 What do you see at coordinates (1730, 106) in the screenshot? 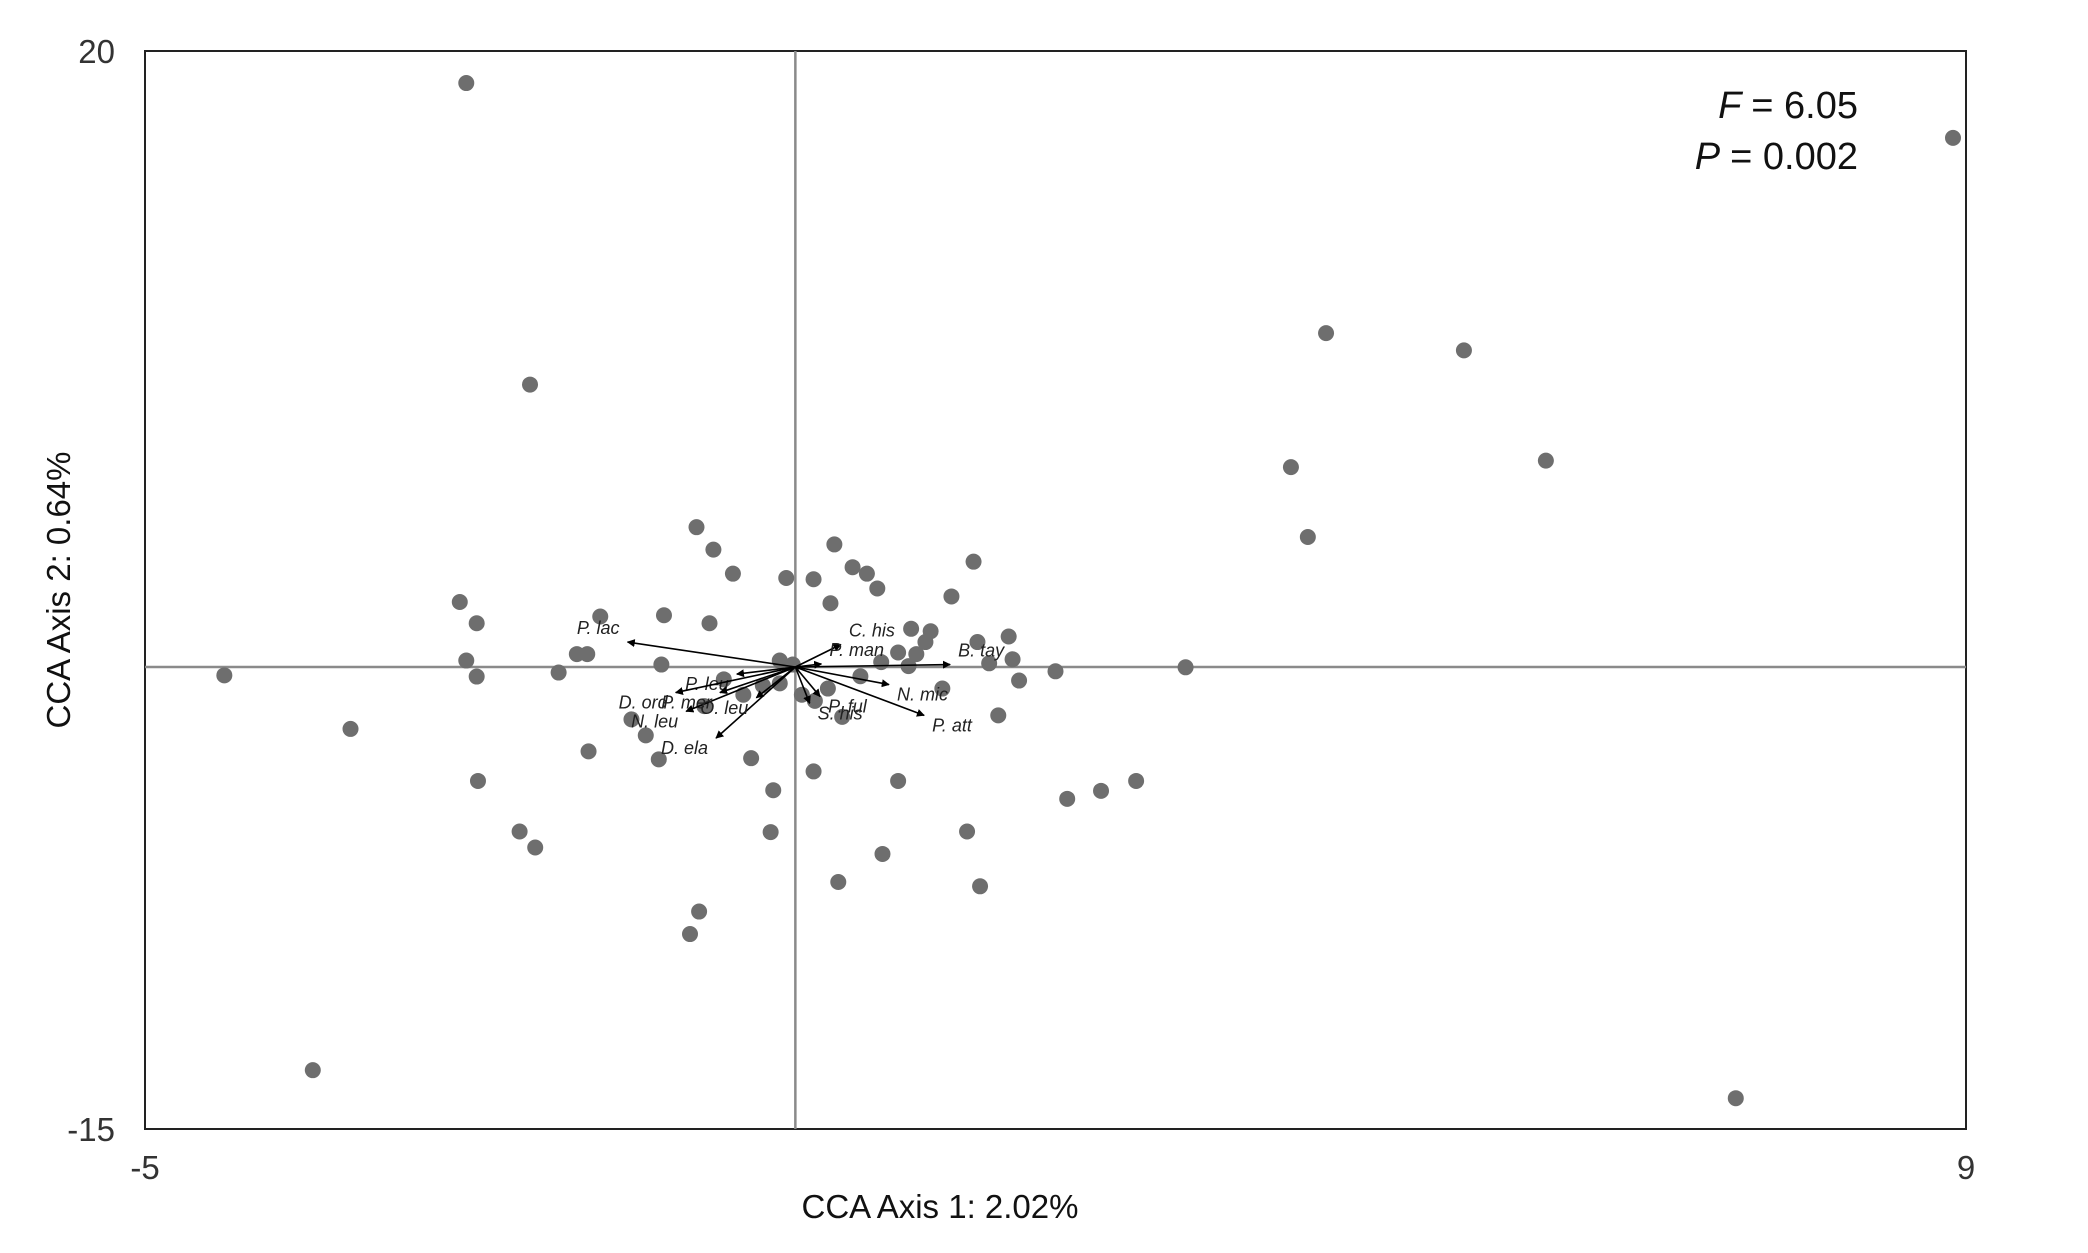
I see `stat-symbol: F` at bounding box center [1730, 106].